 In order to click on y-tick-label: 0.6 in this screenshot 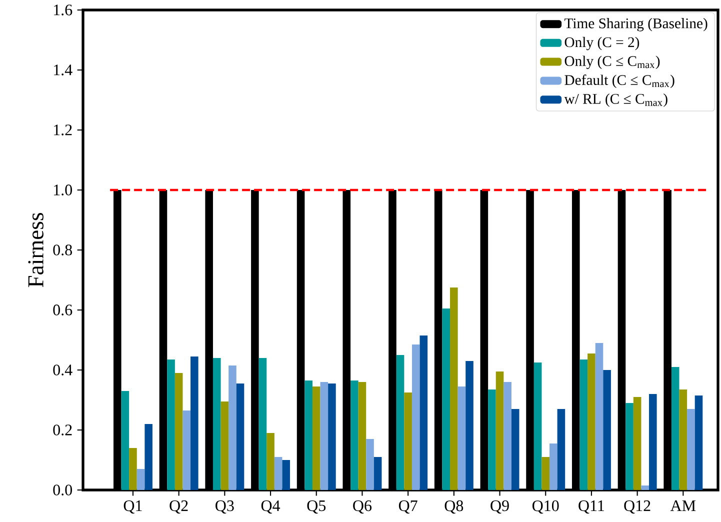, I will do `click(62, 310)`.